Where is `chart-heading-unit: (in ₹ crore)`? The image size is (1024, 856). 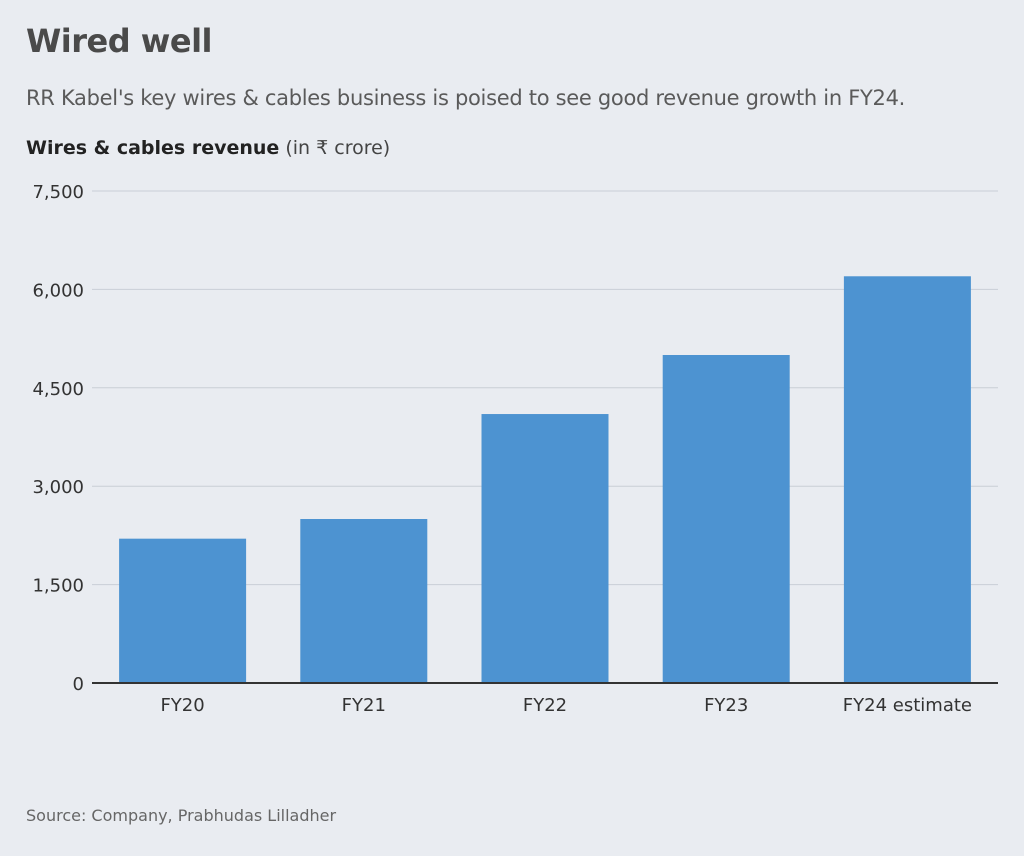
chart-heading-unit: (in ₹ crore) is located at coordinates (335, 148).